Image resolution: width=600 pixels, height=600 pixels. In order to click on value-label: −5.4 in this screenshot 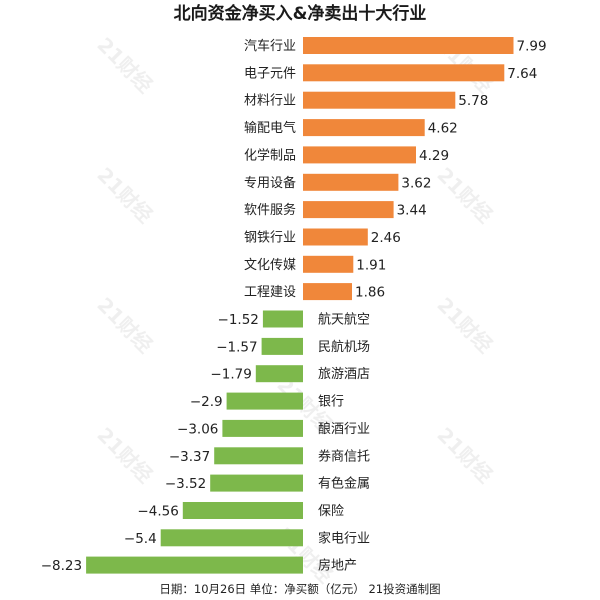, I will do `click(140, 539)`.